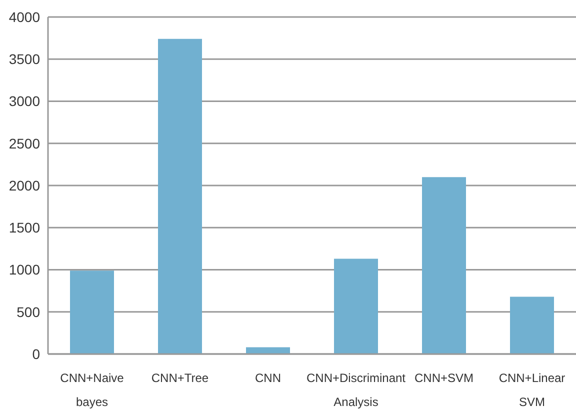 The width and height of the screenshot is (576, 417). What do you see at coordinates (28, 312) in the screenshot?
I see `y-tick-label: 500` at bounding box center [28, 312].